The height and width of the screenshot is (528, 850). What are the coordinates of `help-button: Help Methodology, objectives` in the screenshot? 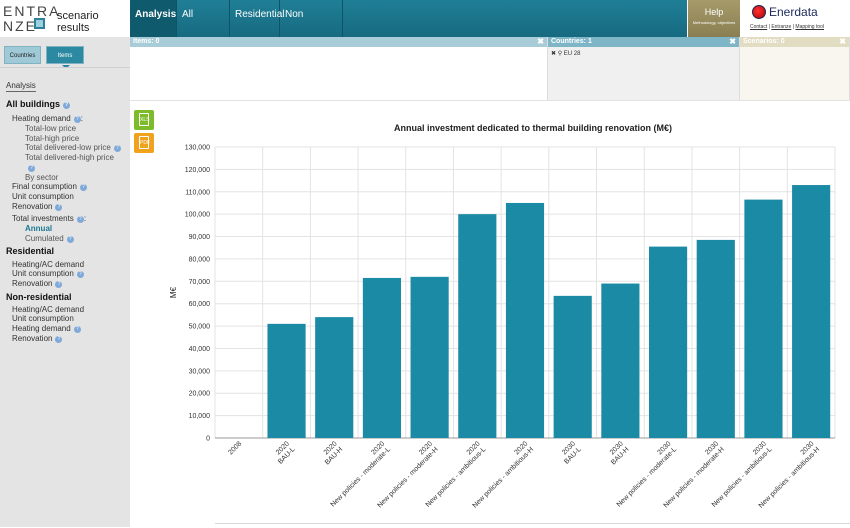 It's located at (714, 18).